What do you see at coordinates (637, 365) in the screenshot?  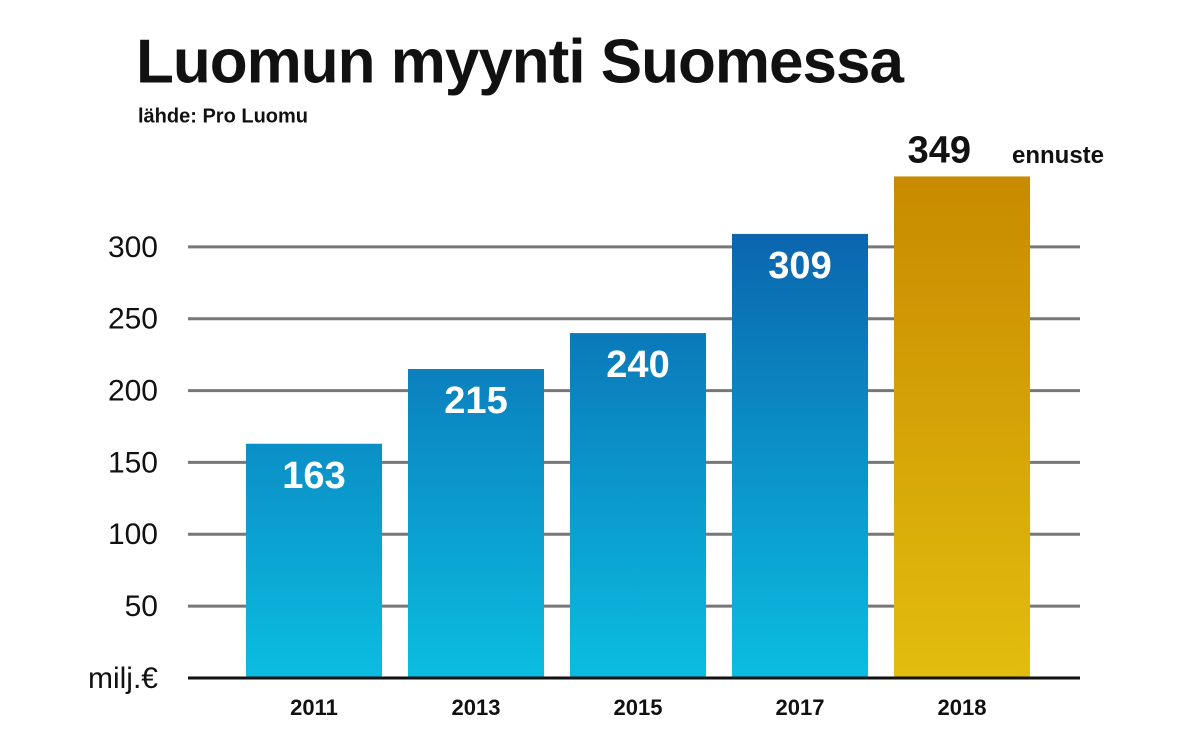 I see `value-label: 240` at bounding box center [637, 365].